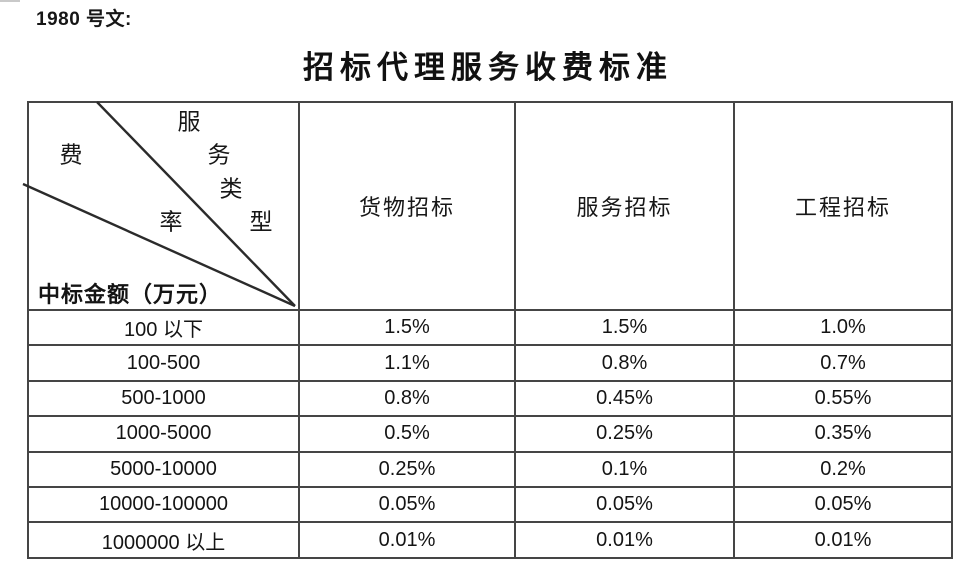 Image resolution: width=976 pixels, height=581 pixels. What do you see at coordinates (624, 469) in the screenshot?
I see `rate-cell: 0.1%` at bounding box center [624, 469].